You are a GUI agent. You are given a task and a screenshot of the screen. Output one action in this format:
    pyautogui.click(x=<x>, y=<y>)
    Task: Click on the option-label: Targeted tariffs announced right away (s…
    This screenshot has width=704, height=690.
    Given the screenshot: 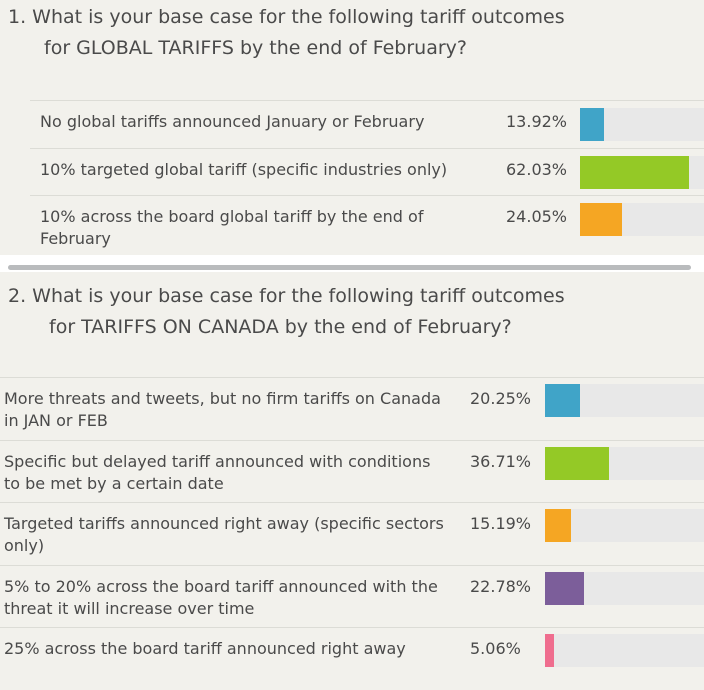 What is the action you would take?
    pyautogui.click(x=224, y=534)
    